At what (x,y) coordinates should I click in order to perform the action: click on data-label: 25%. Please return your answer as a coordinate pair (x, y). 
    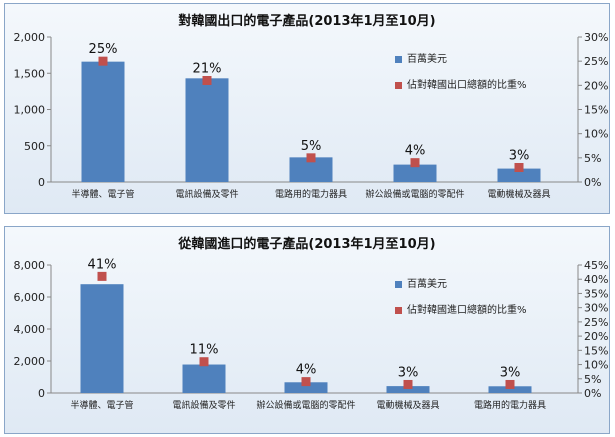
    Looking at the image, I should click on (103, 49).